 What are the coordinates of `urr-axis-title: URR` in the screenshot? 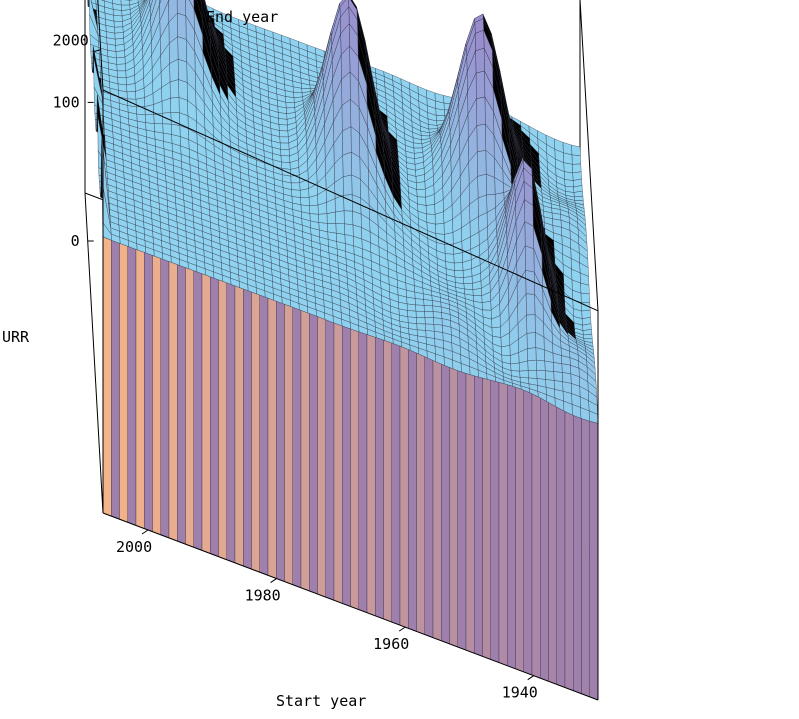 It's located at (16, 337).